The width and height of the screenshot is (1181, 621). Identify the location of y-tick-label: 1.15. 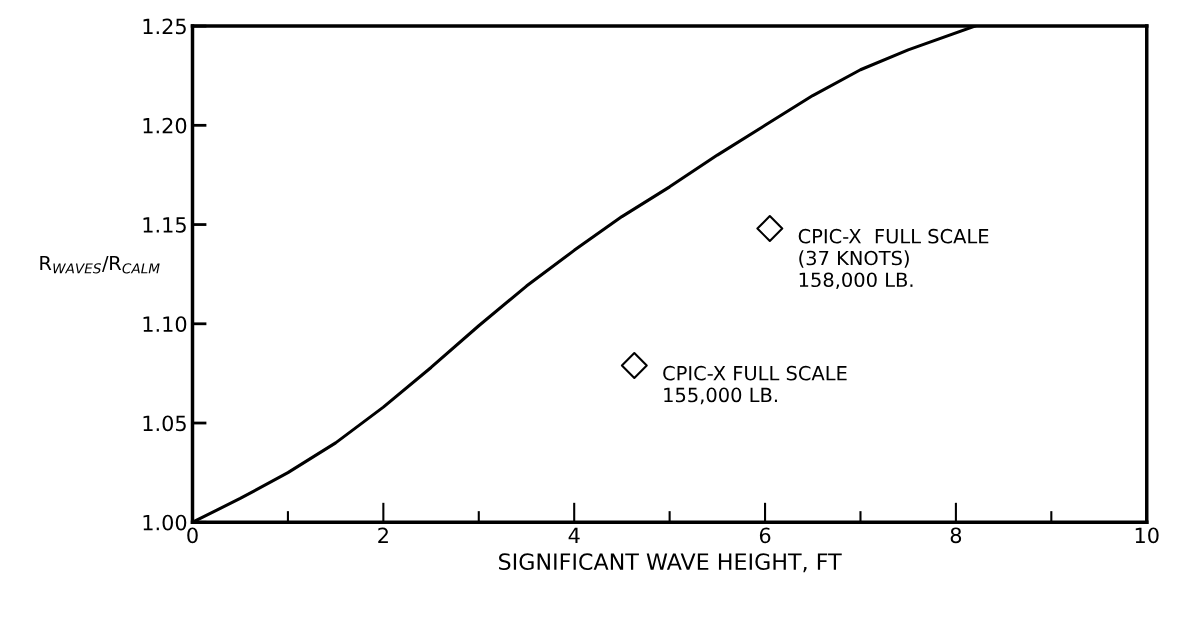
(164, 225).